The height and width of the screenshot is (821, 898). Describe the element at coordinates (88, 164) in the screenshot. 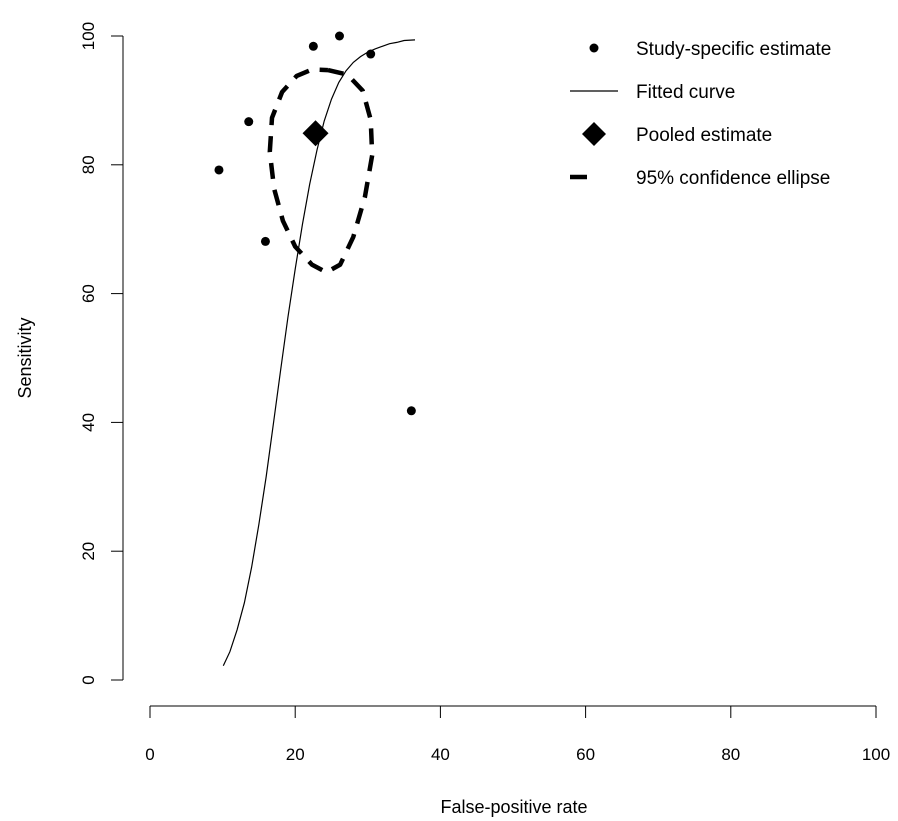

I see `y-tick-label: 80` at that location.